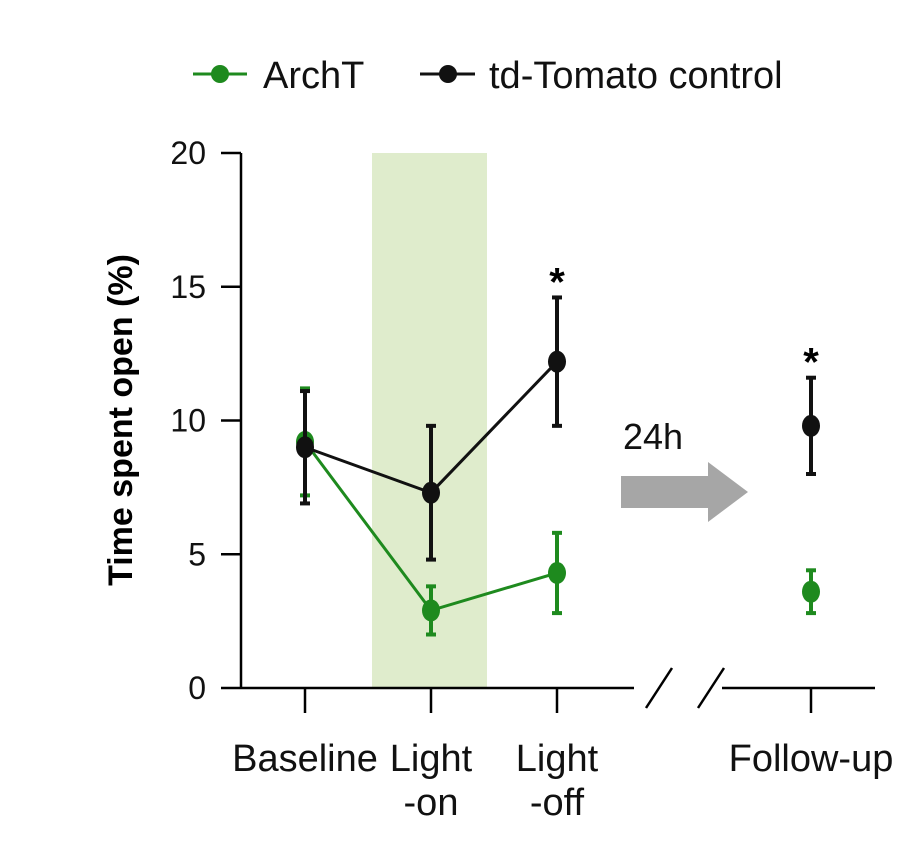  What do you see at coordinates (197, 688) in the screenshot?
I see `y-tick-label-0: 0` at bounding box center [197, 688].